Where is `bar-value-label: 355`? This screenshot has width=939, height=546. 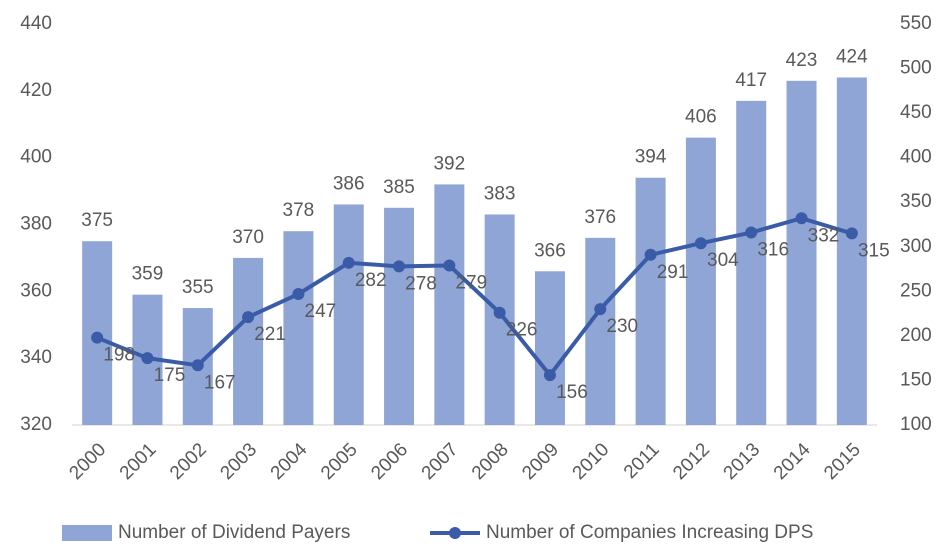
bar-value-label: 355 is located at coordinates (198, 287).